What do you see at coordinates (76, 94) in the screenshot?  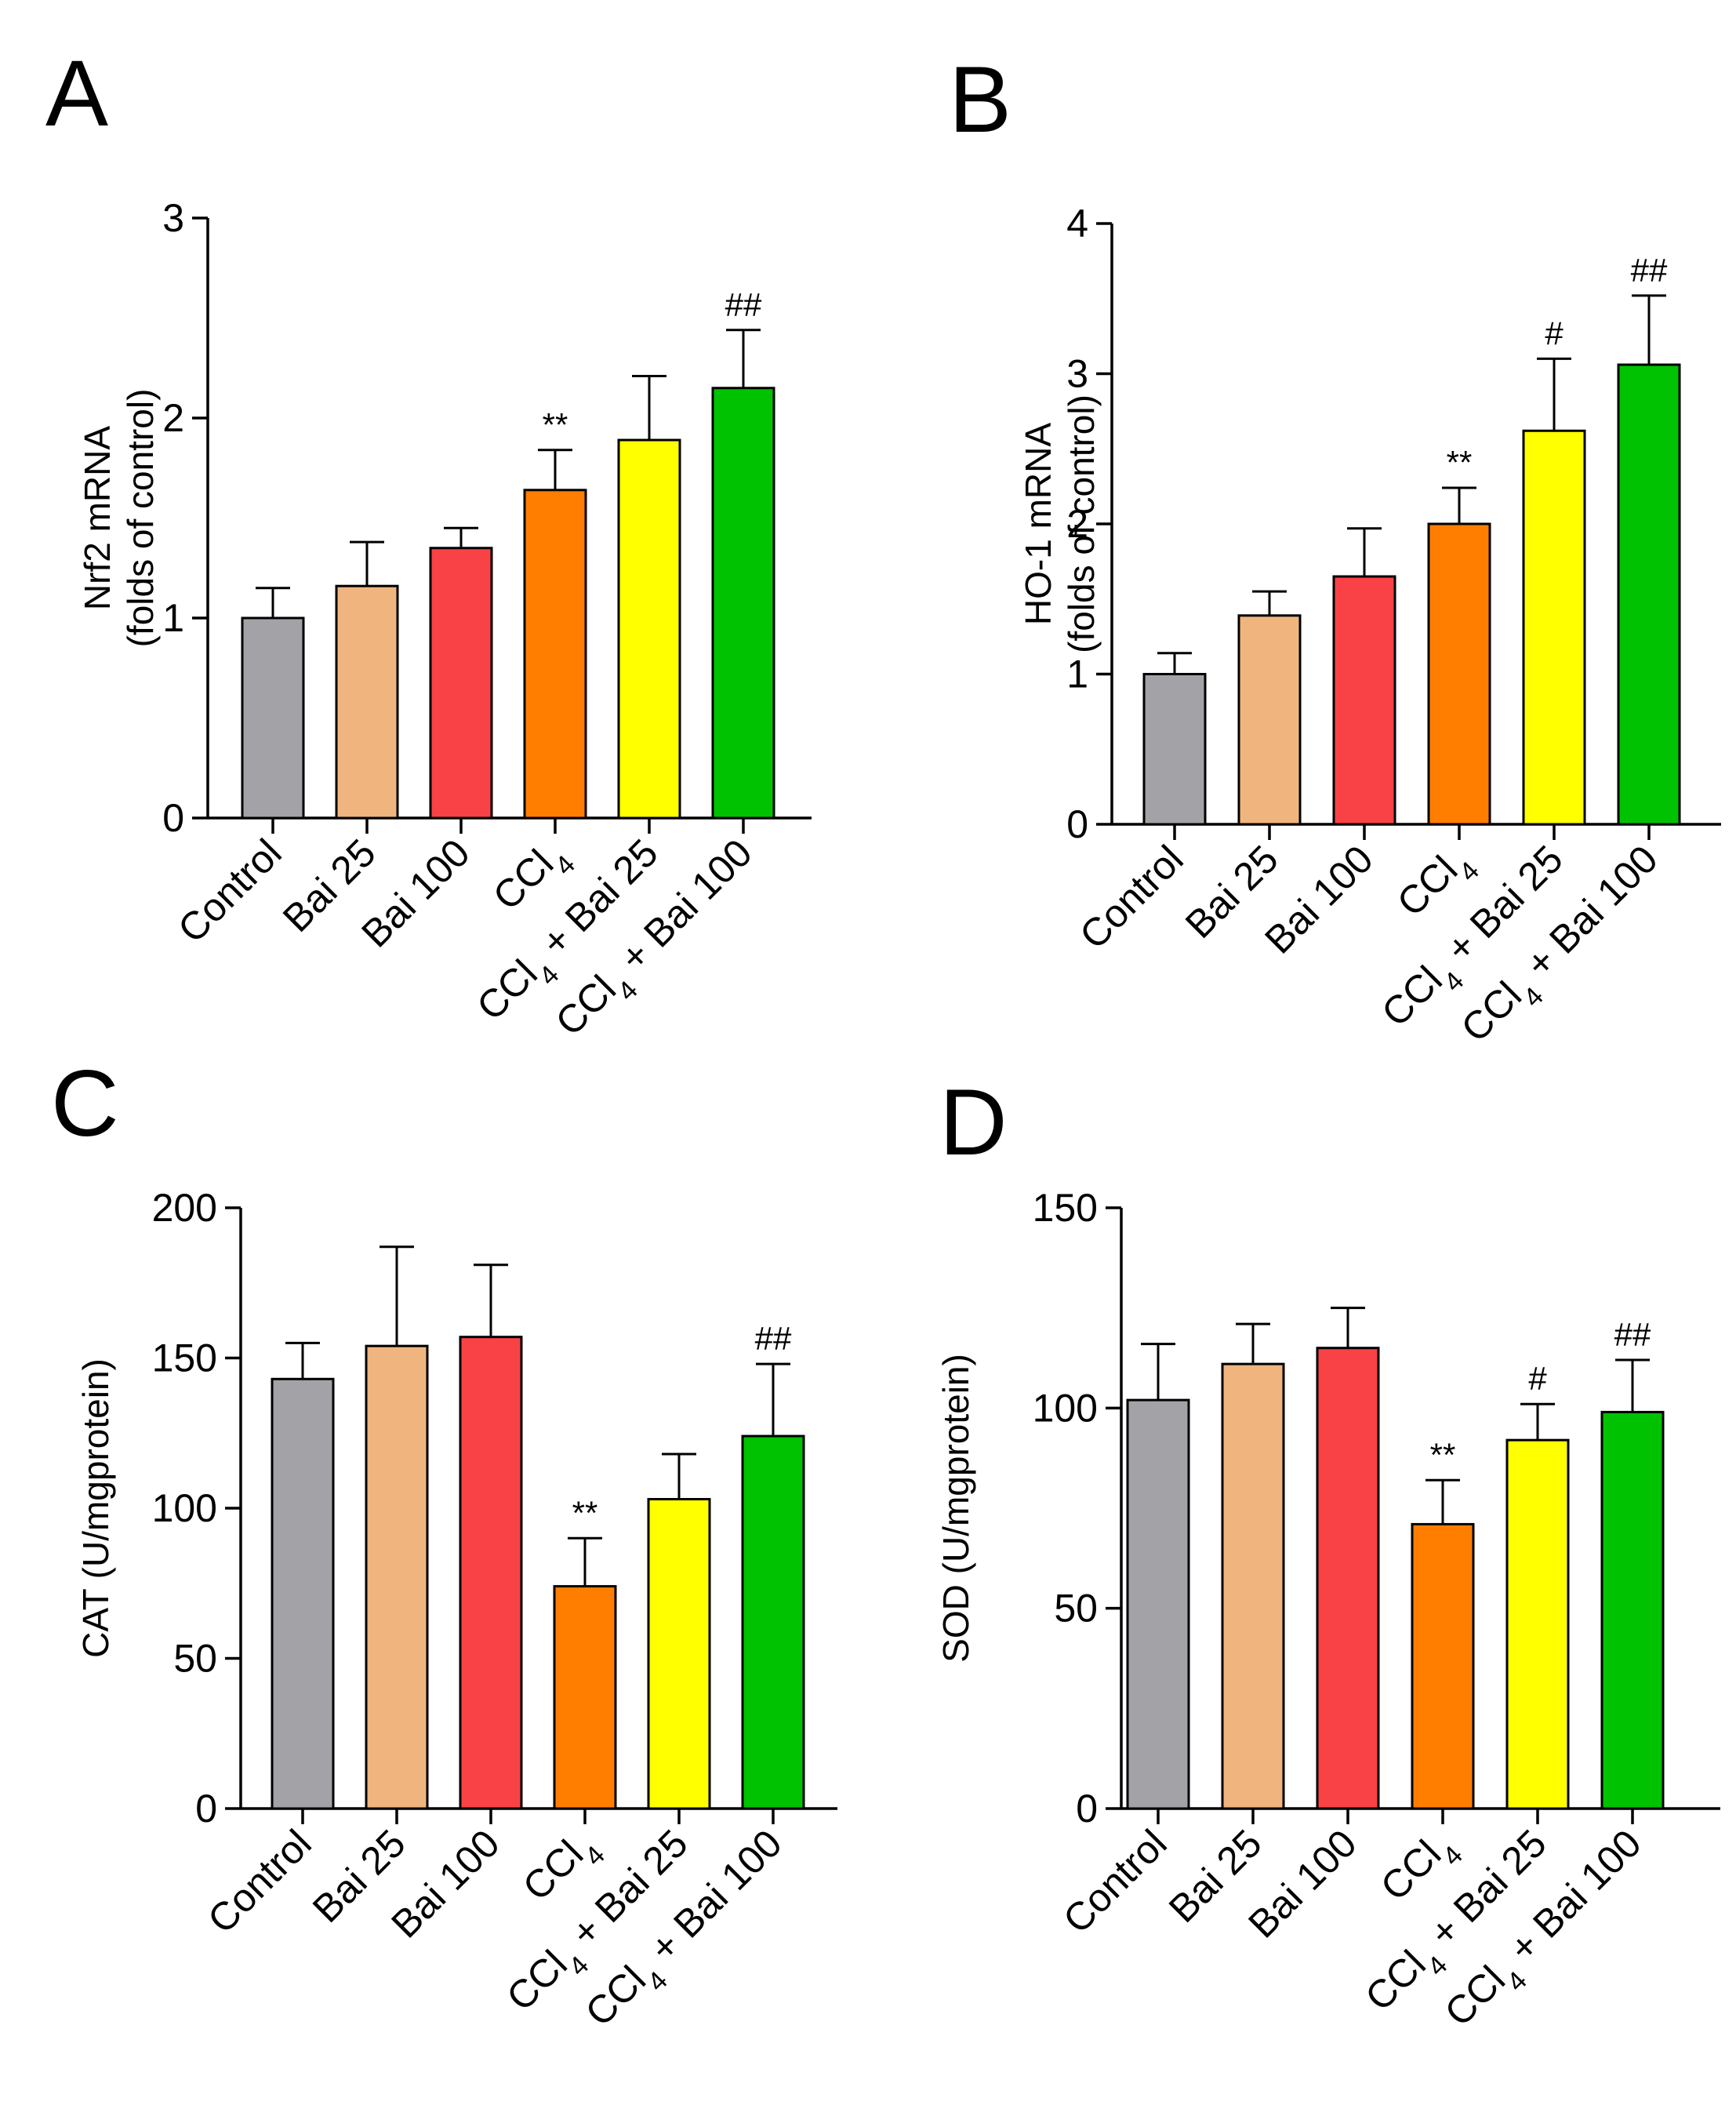 I see `panel-letter: A` at bounding box center [76, 94].